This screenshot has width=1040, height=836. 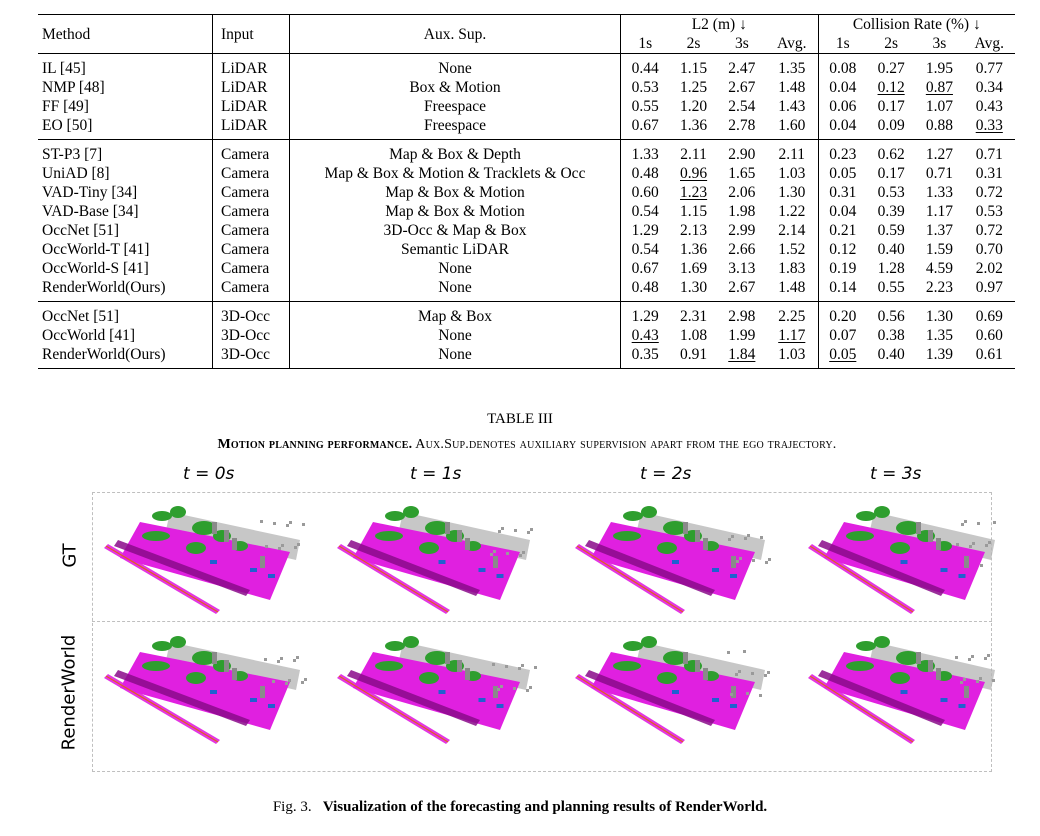 I want to click on cell-l2-value: 1.23, so click(x=693, y=192).